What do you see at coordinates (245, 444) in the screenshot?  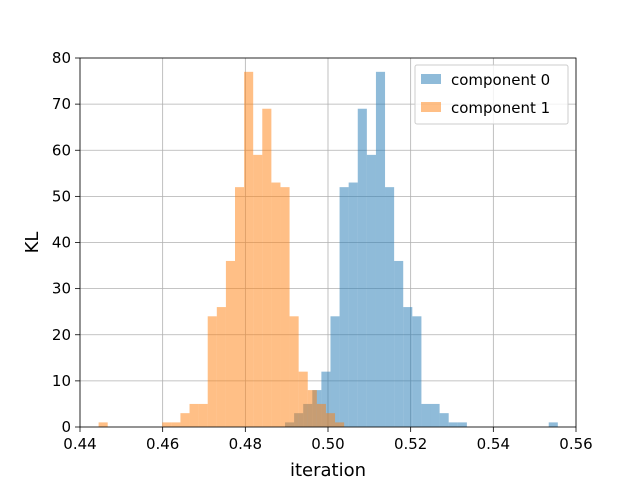 I see `x-tick-label: 0.48` at bounding box center [245, 444].